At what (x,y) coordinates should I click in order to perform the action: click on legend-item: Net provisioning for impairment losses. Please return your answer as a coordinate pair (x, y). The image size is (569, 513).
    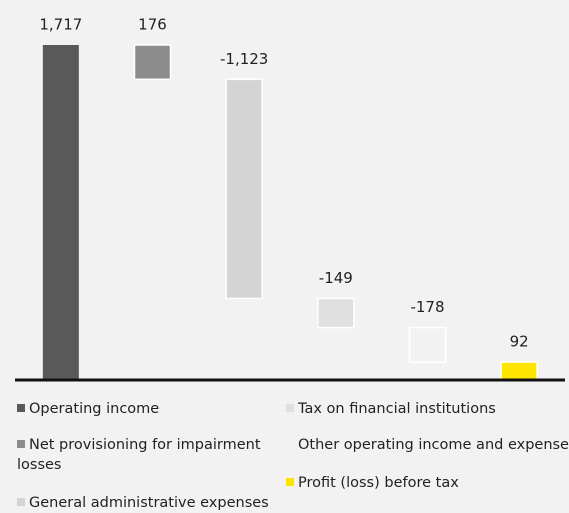
    Looking at the image, I should click on (144, 455).